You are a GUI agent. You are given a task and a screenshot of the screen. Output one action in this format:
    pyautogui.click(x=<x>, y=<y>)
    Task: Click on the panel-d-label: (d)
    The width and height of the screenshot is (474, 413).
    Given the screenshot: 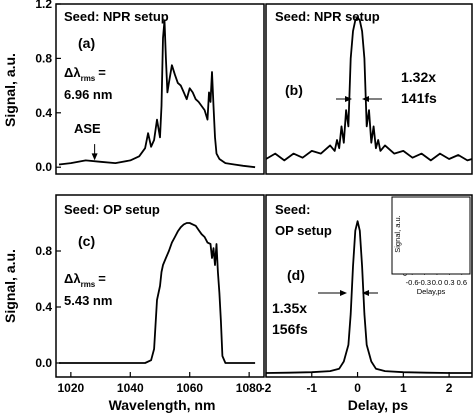 What is the action you would take?
    pyautogui.click(x=296, y=275)
    